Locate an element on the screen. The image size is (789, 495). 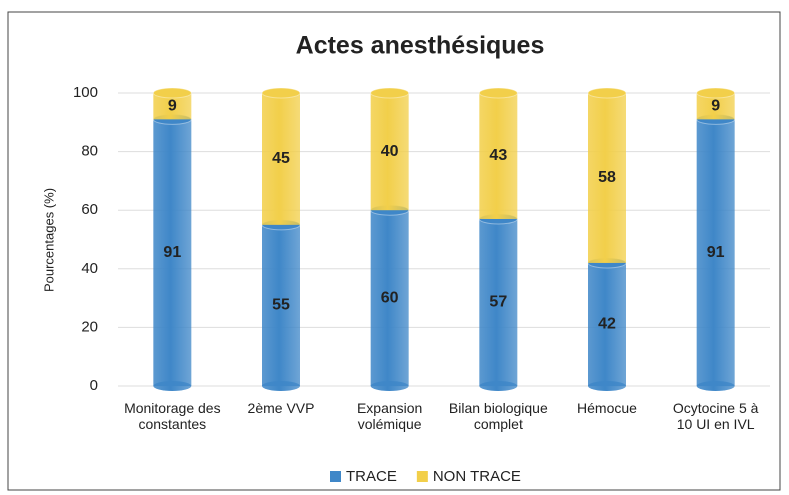
value-label: 42 is located at coordinates (607, 324).